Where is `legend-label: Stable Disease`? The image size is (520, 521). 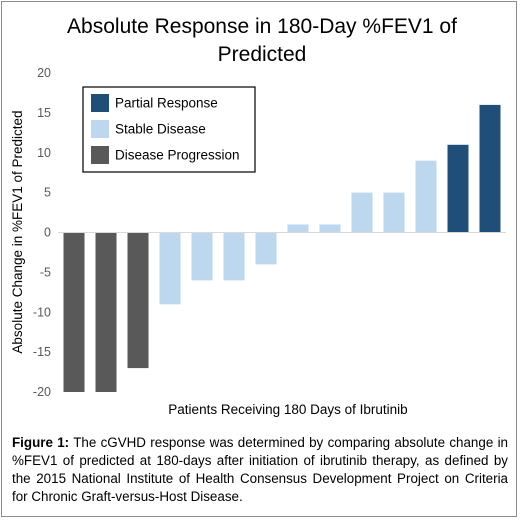 legend-label: Stable Disease is located at coordinates (160, 129).